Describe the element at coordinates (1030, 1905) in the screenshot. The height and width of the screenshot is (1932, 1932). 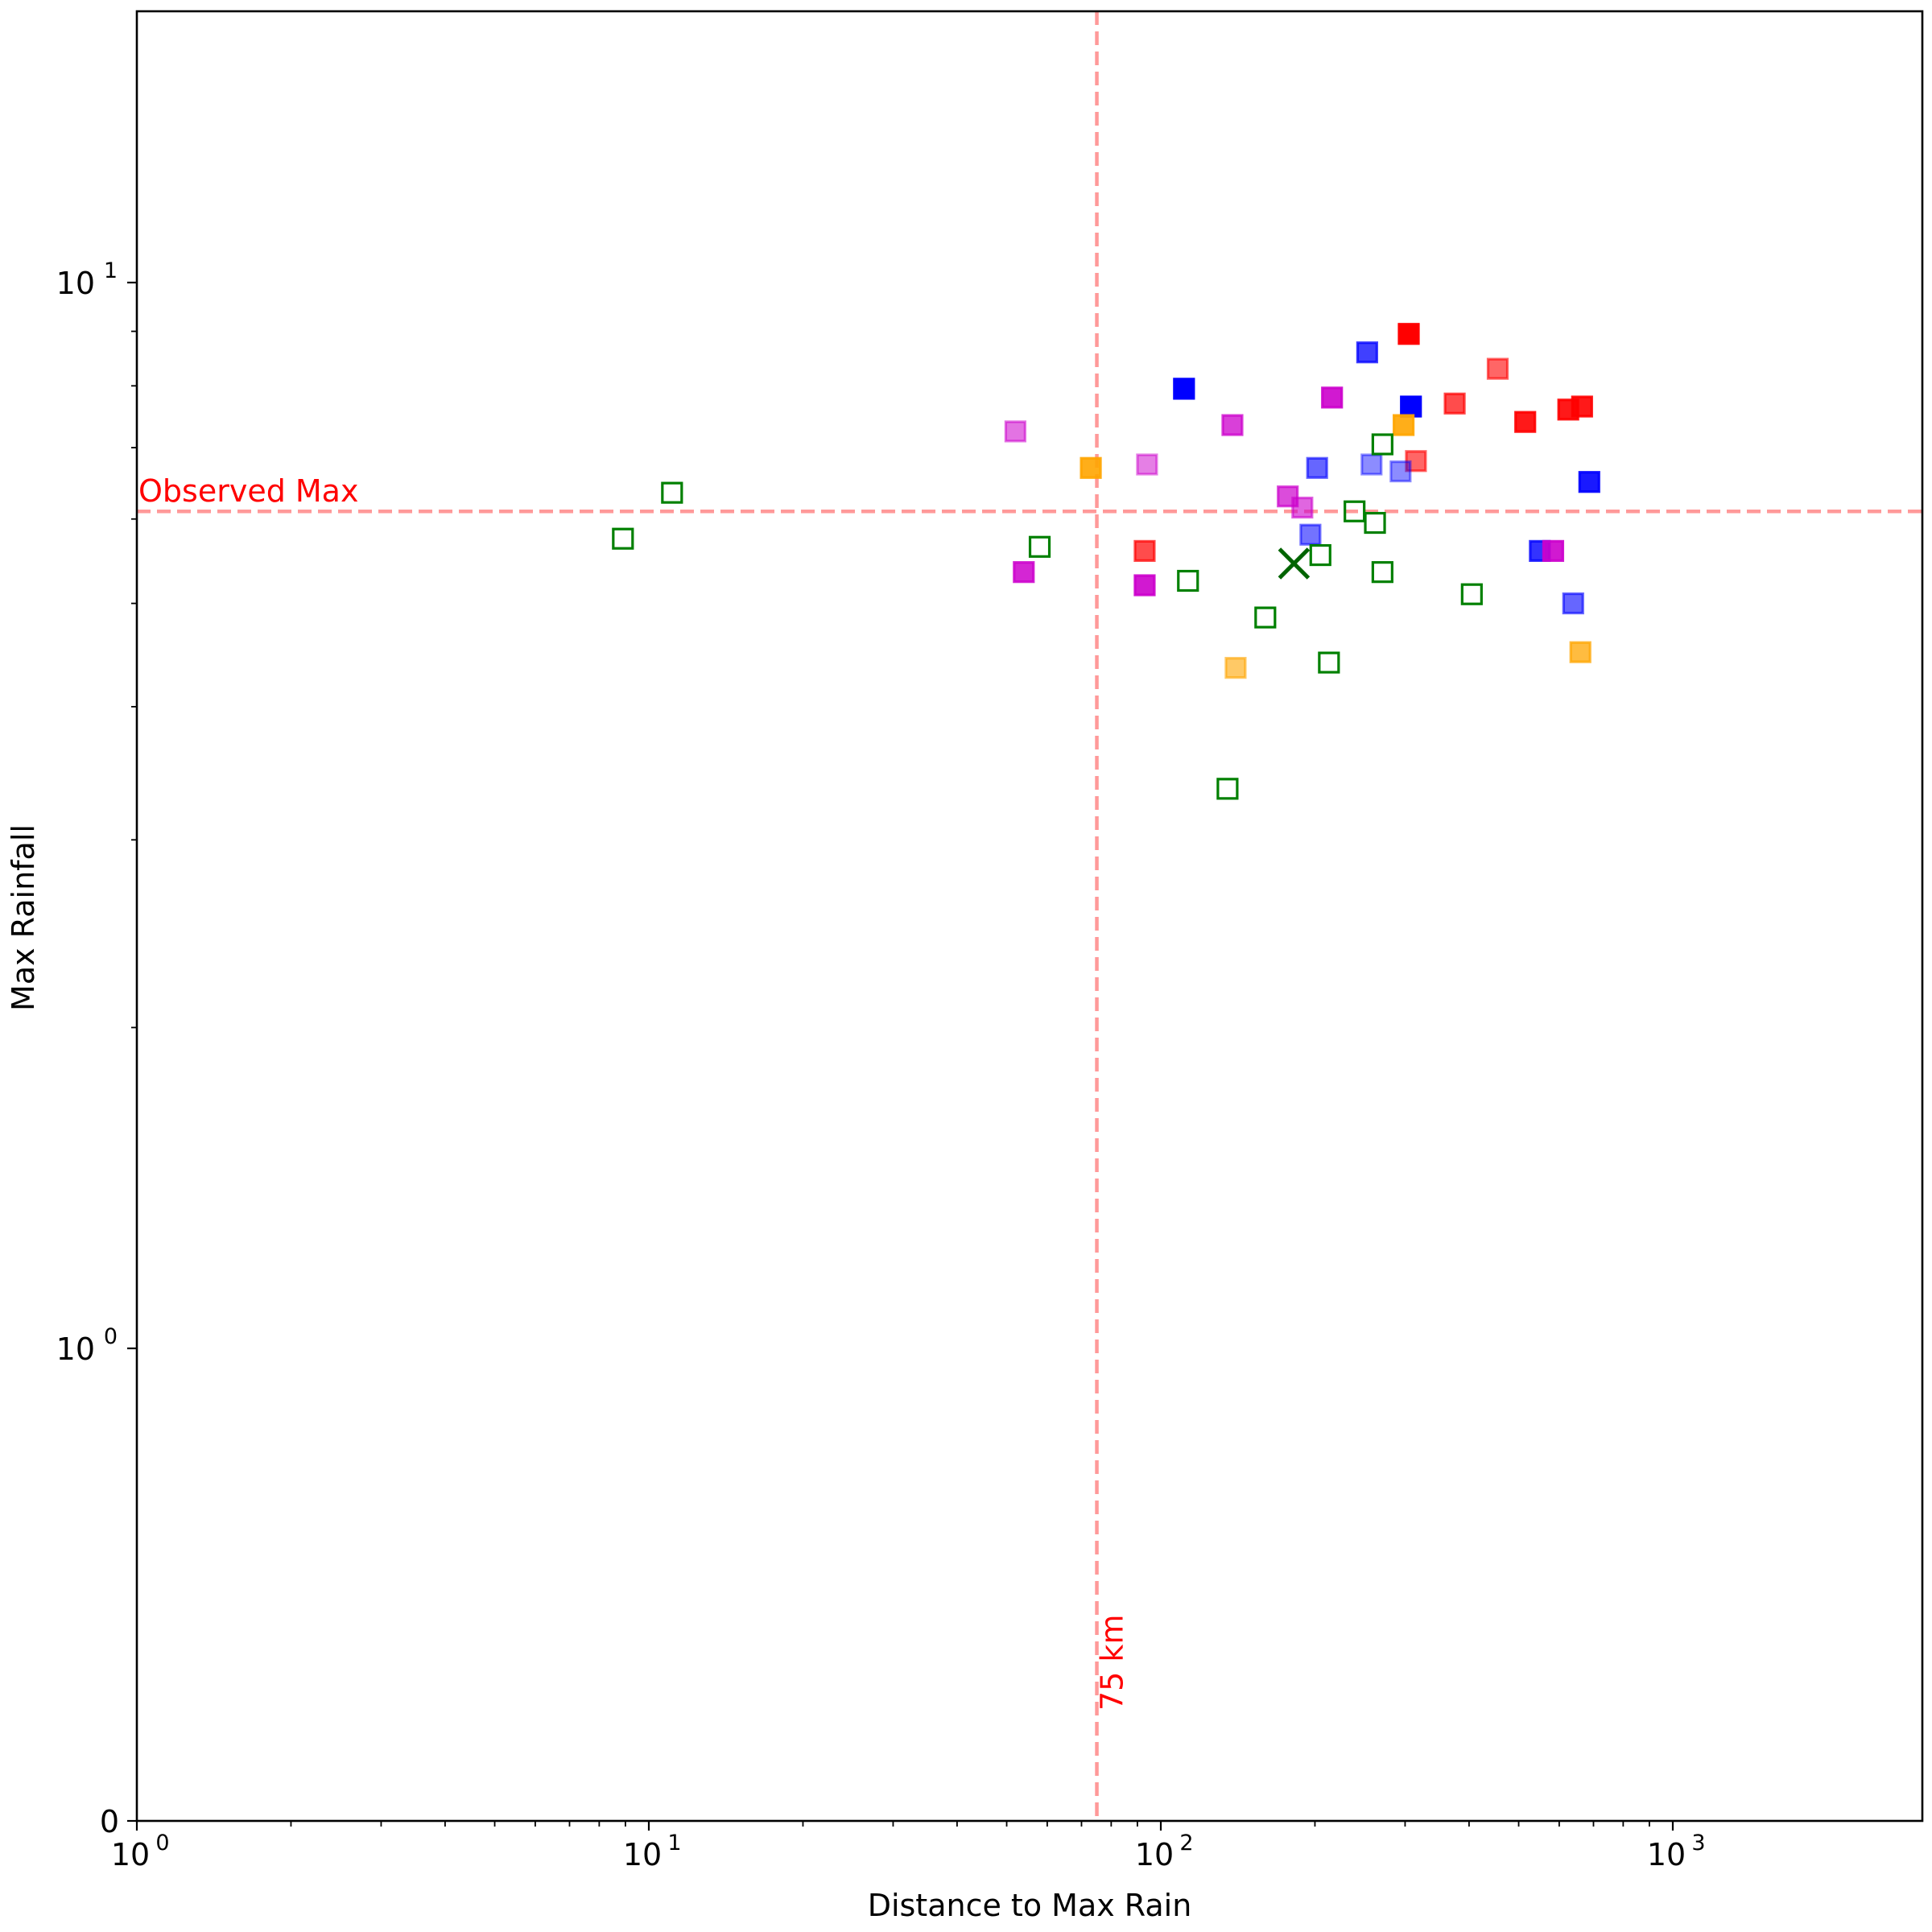
I see `x-axis-label: Distance to Max Rain` at that location.